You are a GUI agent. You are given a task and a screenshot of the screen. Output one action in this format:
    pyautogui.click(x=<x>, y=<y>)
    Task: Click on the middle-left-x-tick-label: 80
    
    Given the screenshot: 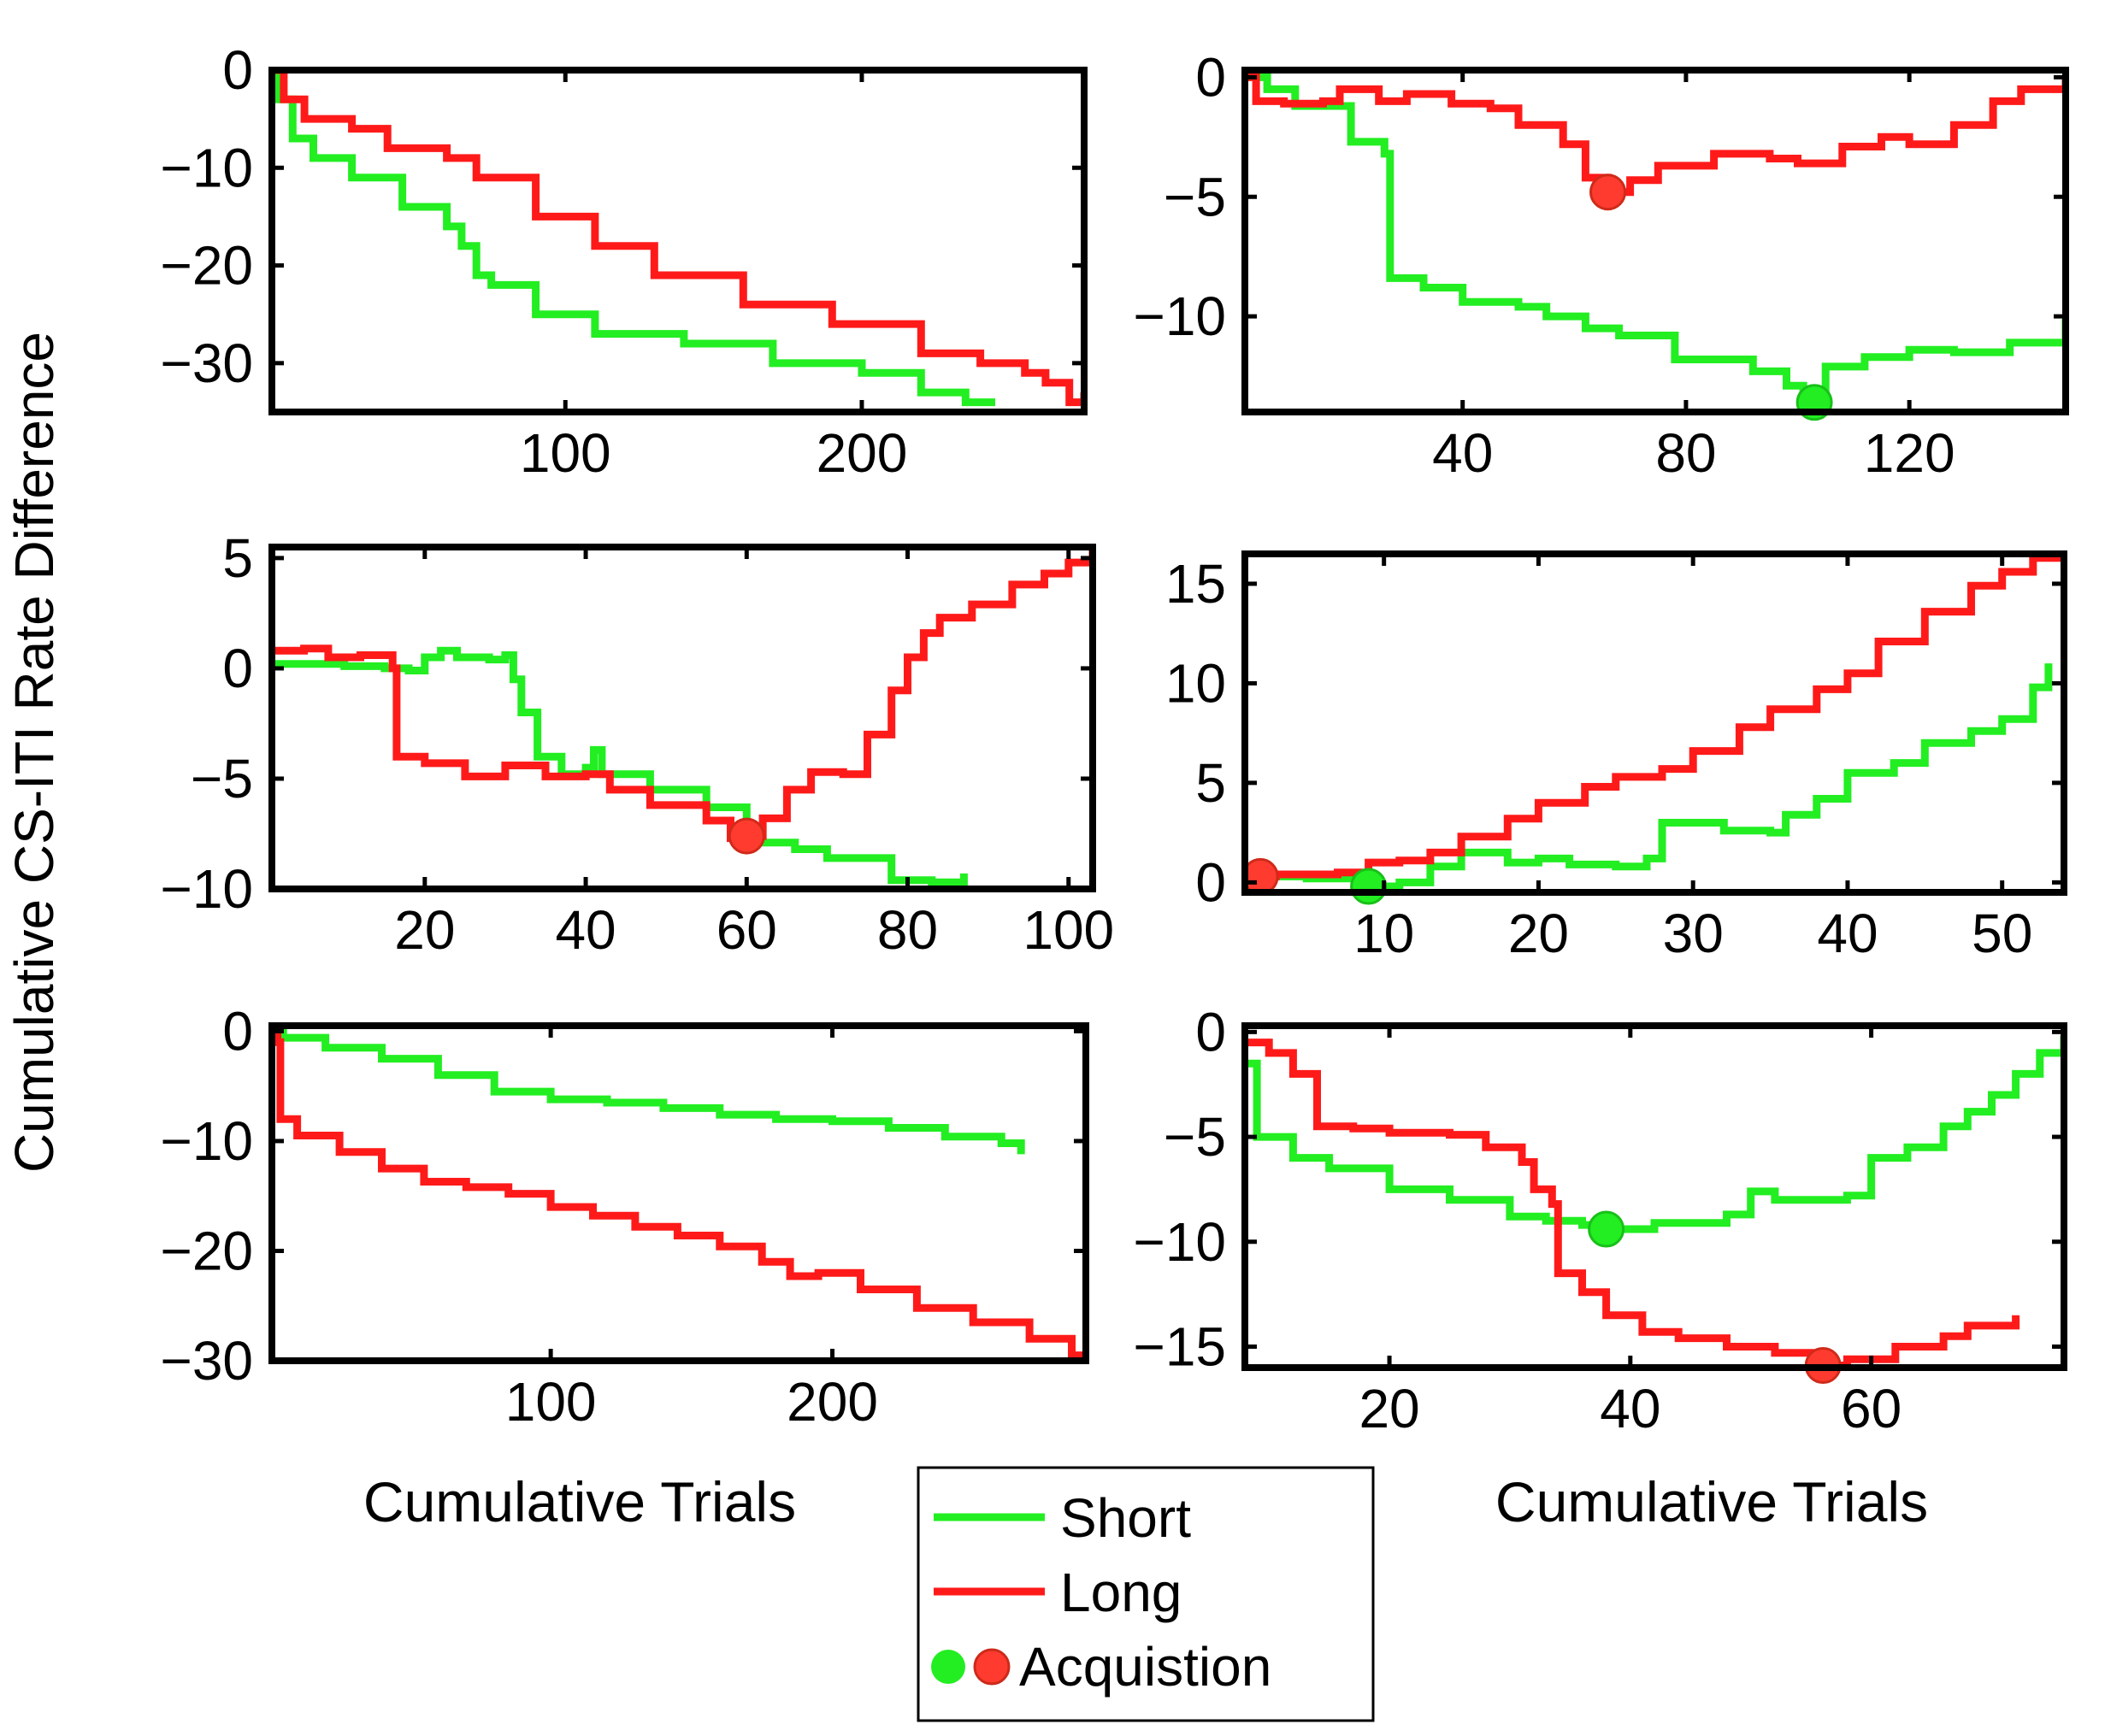 What is the action you would take?
    pyautogui.click(x=908, y=930)
    